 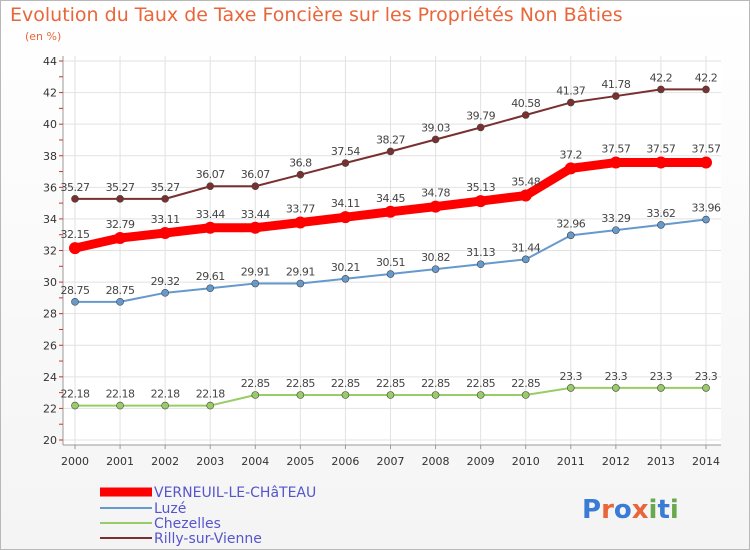 I want to click on data-label: 39.03, so click(x=435, y=127).